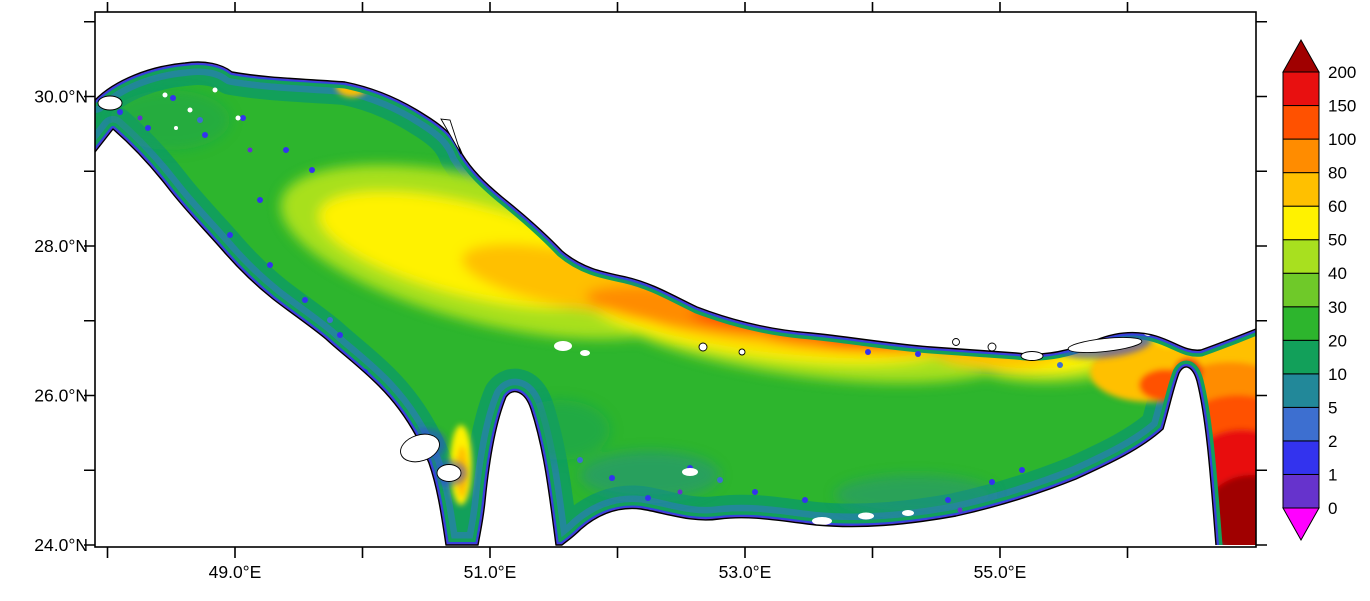 This screenshot has width=1370, height=601. What do you see at coordinates (1332, 475) in the screenshot?
I see `colorbar-label-1: 1` at bounding box center [1332, 475].